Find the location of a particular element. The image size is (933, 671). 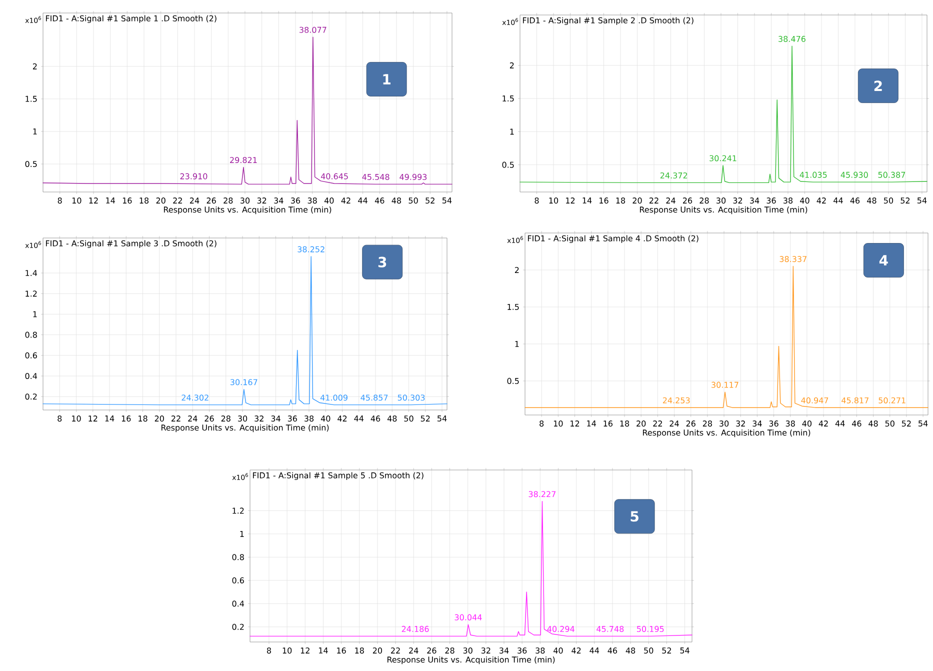

annotation: 50.387 is located at coordinates (892, 175).